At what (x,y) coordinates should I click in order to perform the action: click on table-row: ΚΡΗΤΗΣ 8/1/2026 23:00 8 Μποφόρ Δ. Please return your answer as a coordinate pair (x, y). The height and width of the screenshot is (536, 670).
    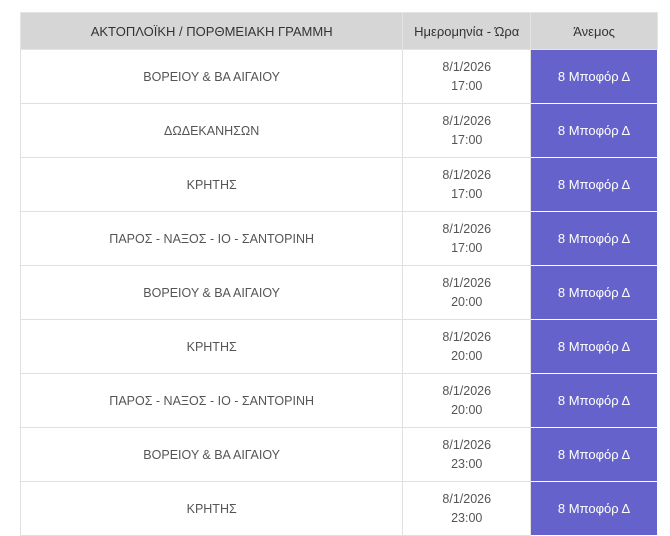
    Looking at the image, I should click on (338, 508).